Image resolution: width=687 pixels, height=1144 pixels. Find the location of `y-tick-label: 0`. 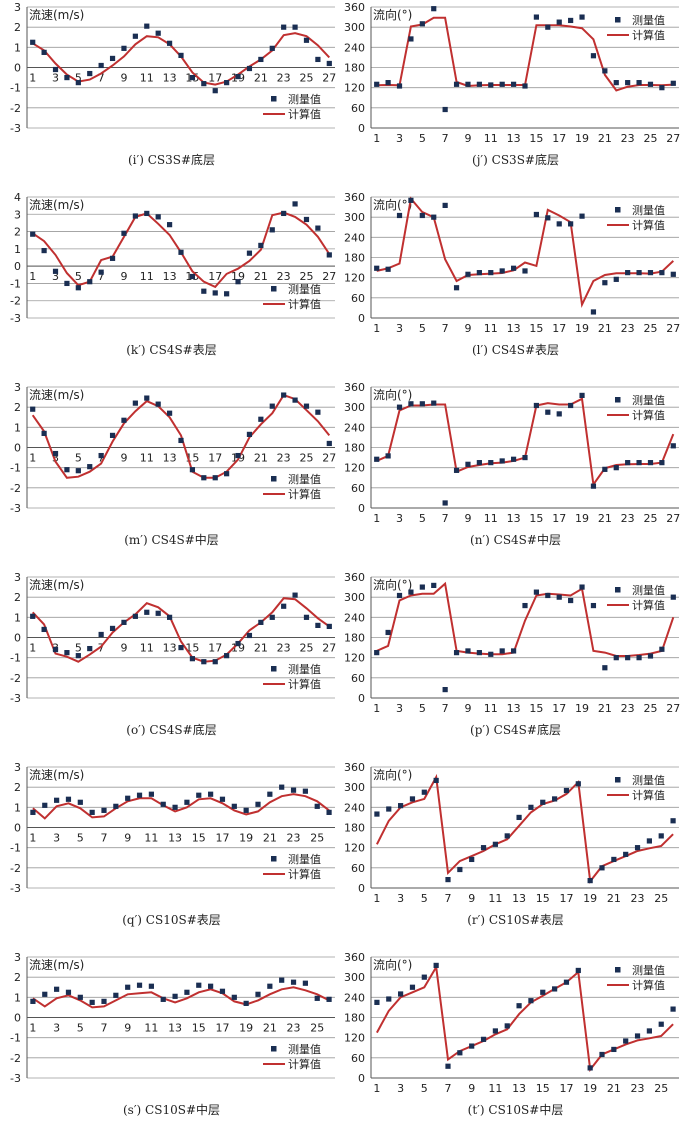

y-tick-label: 0 is located at coordinates (17, 68).